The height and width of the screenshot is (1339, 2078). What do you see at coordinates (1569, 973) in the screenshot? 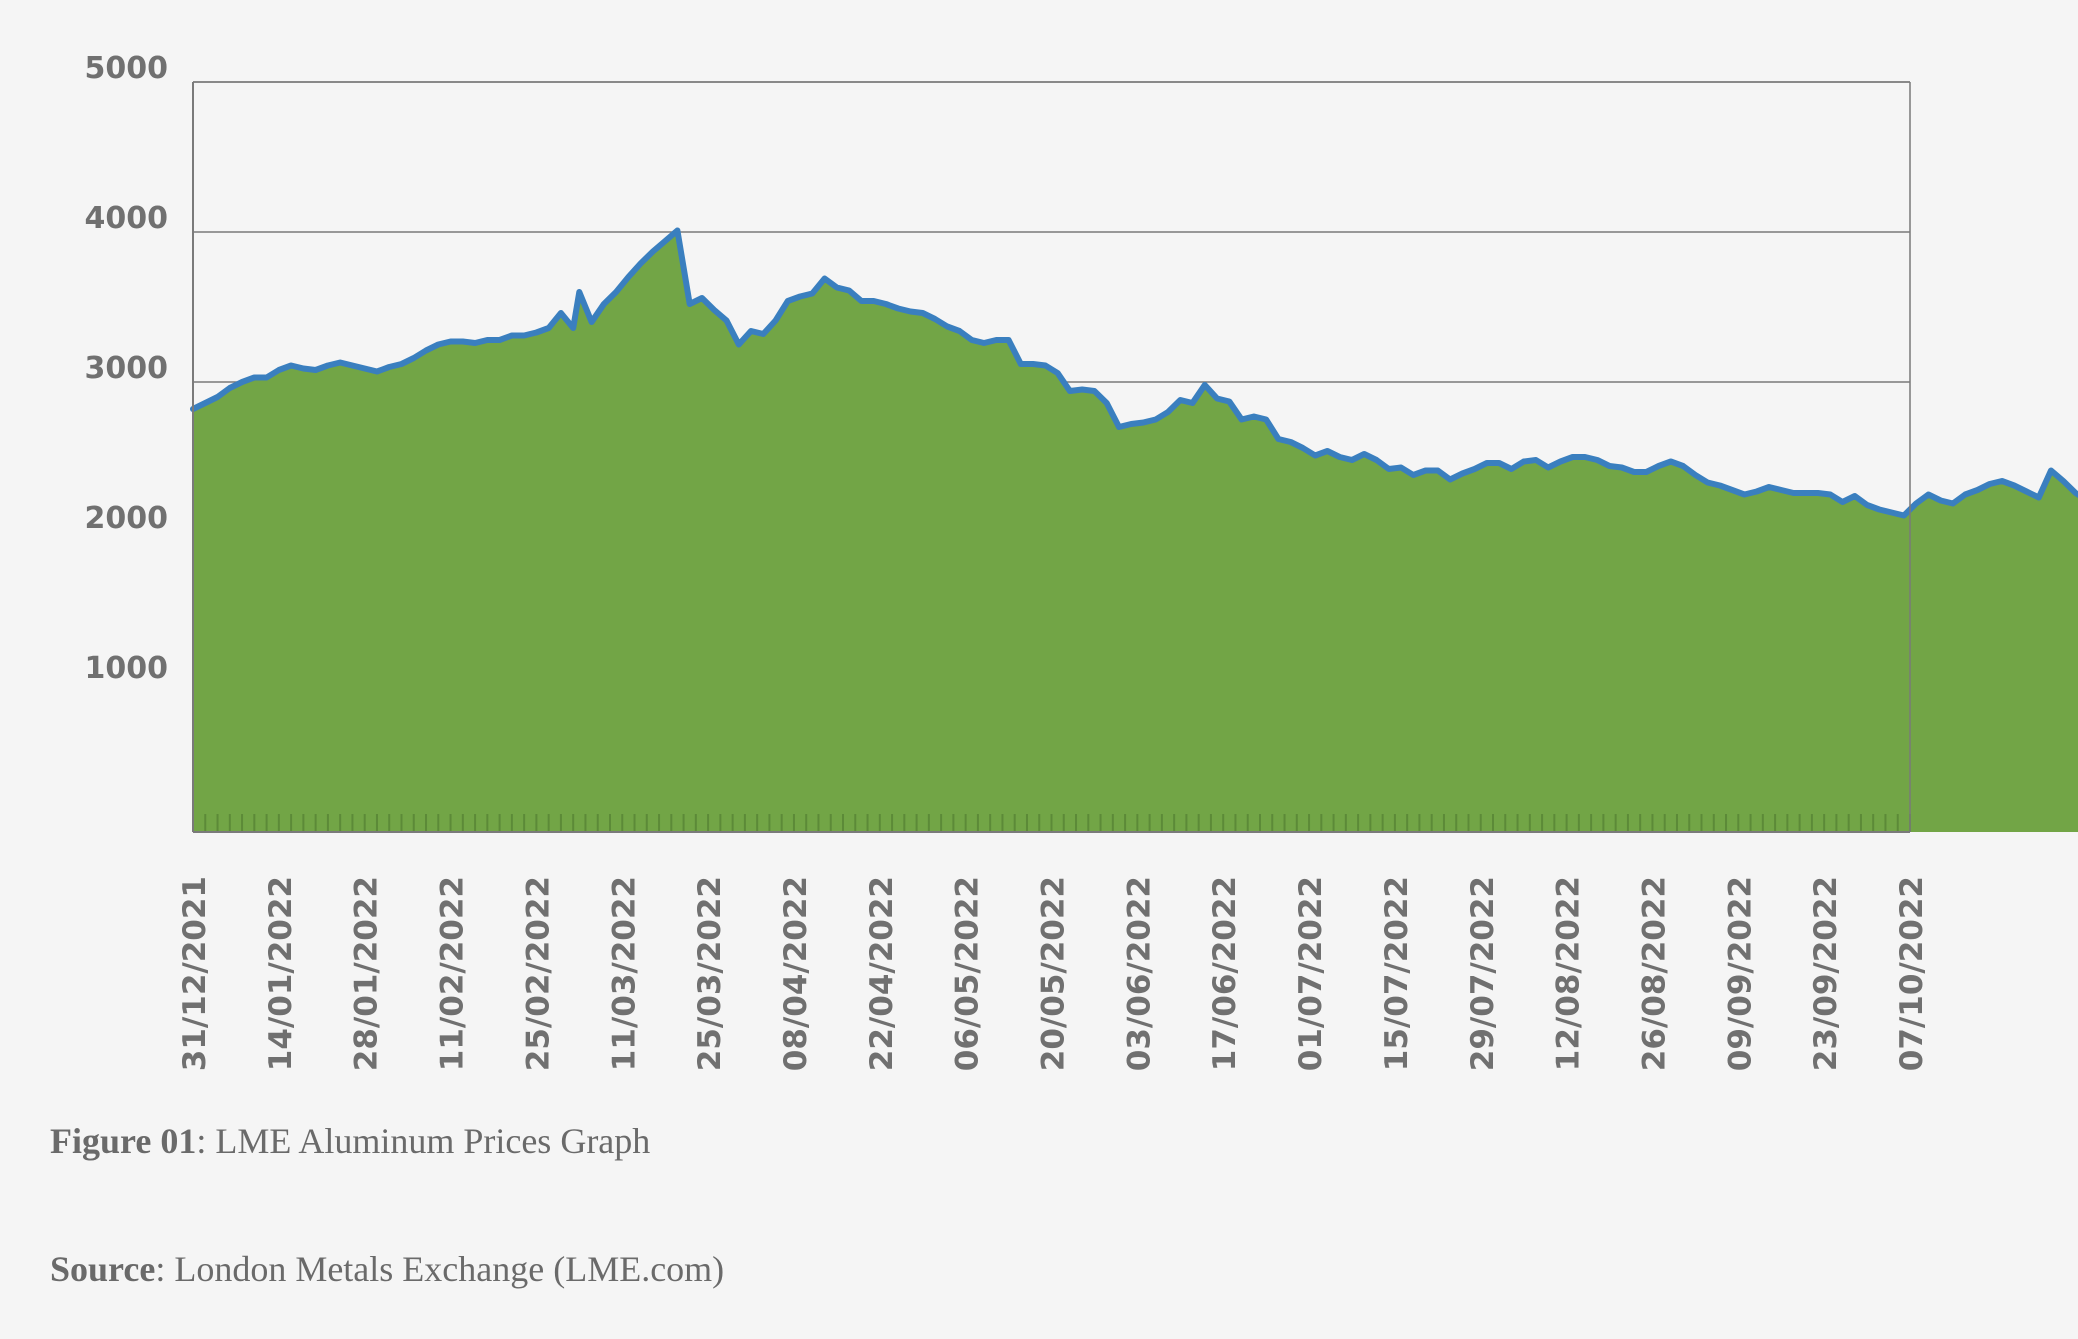
I see `x-tick-label: 12/08/2022` at bounding box center [1569, 973].